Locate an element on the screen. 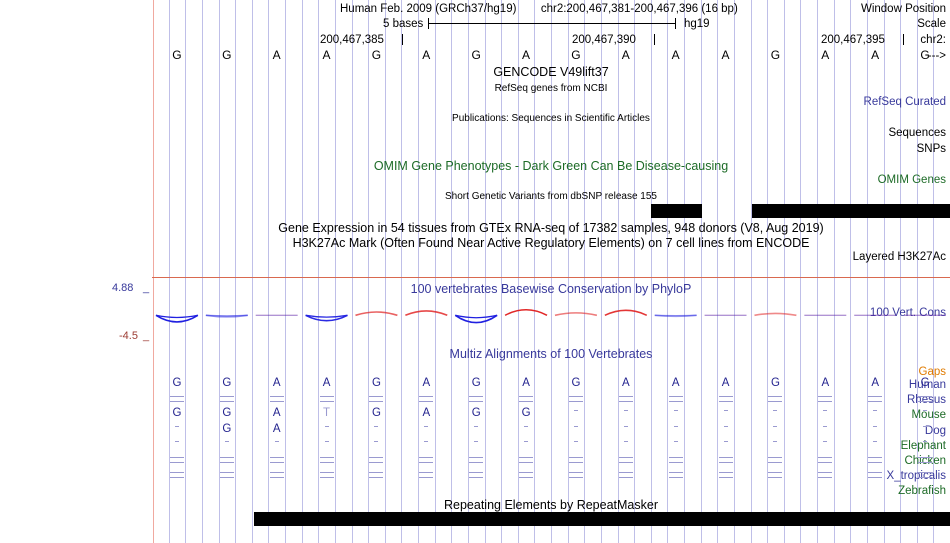 This screenshot has height=543, width=950. row-label-chrom: chr2: is located at coordinates (933, 40).